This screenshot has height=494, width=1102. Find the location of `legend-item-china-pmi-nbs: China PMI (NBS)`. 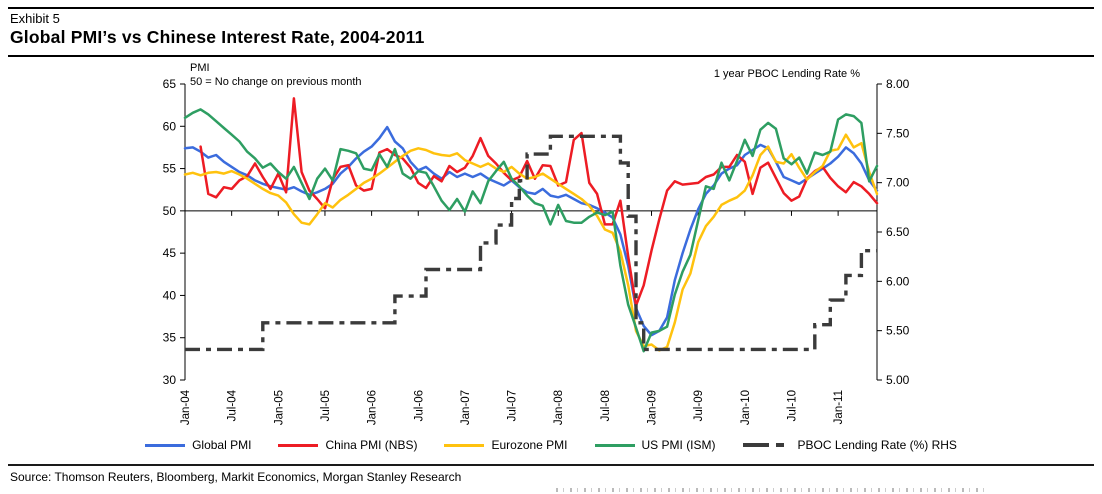

legend-item-china-pmi-nbs: China PMI (NBS) is located at coordinates (347, 445).